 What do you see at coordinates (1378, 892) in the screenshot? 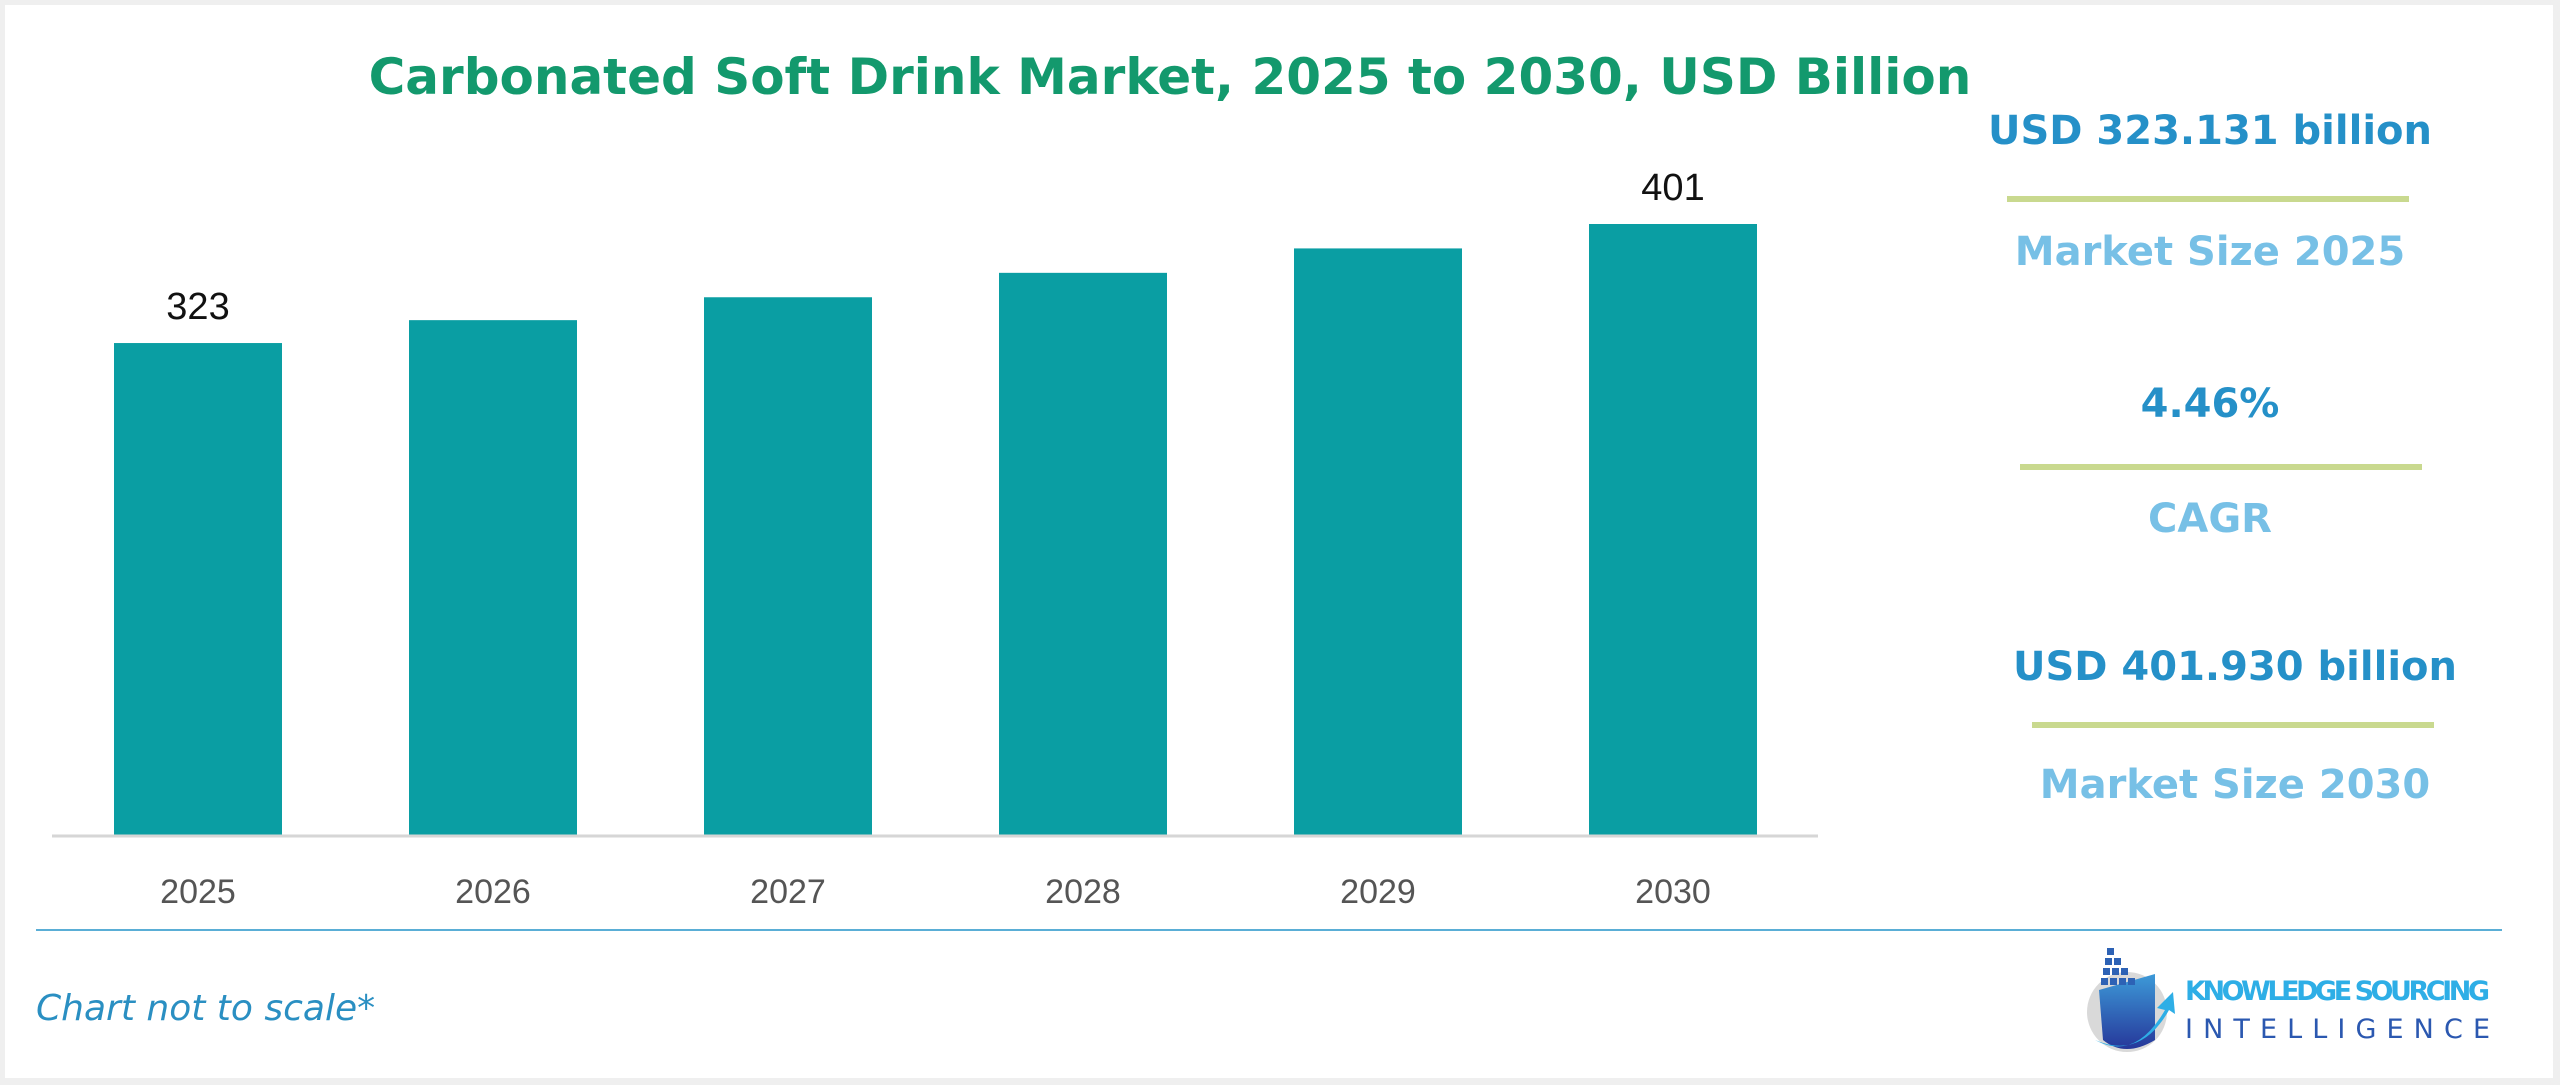
I see `x-tick-label: 2029` at bounding box center [1378, 892].